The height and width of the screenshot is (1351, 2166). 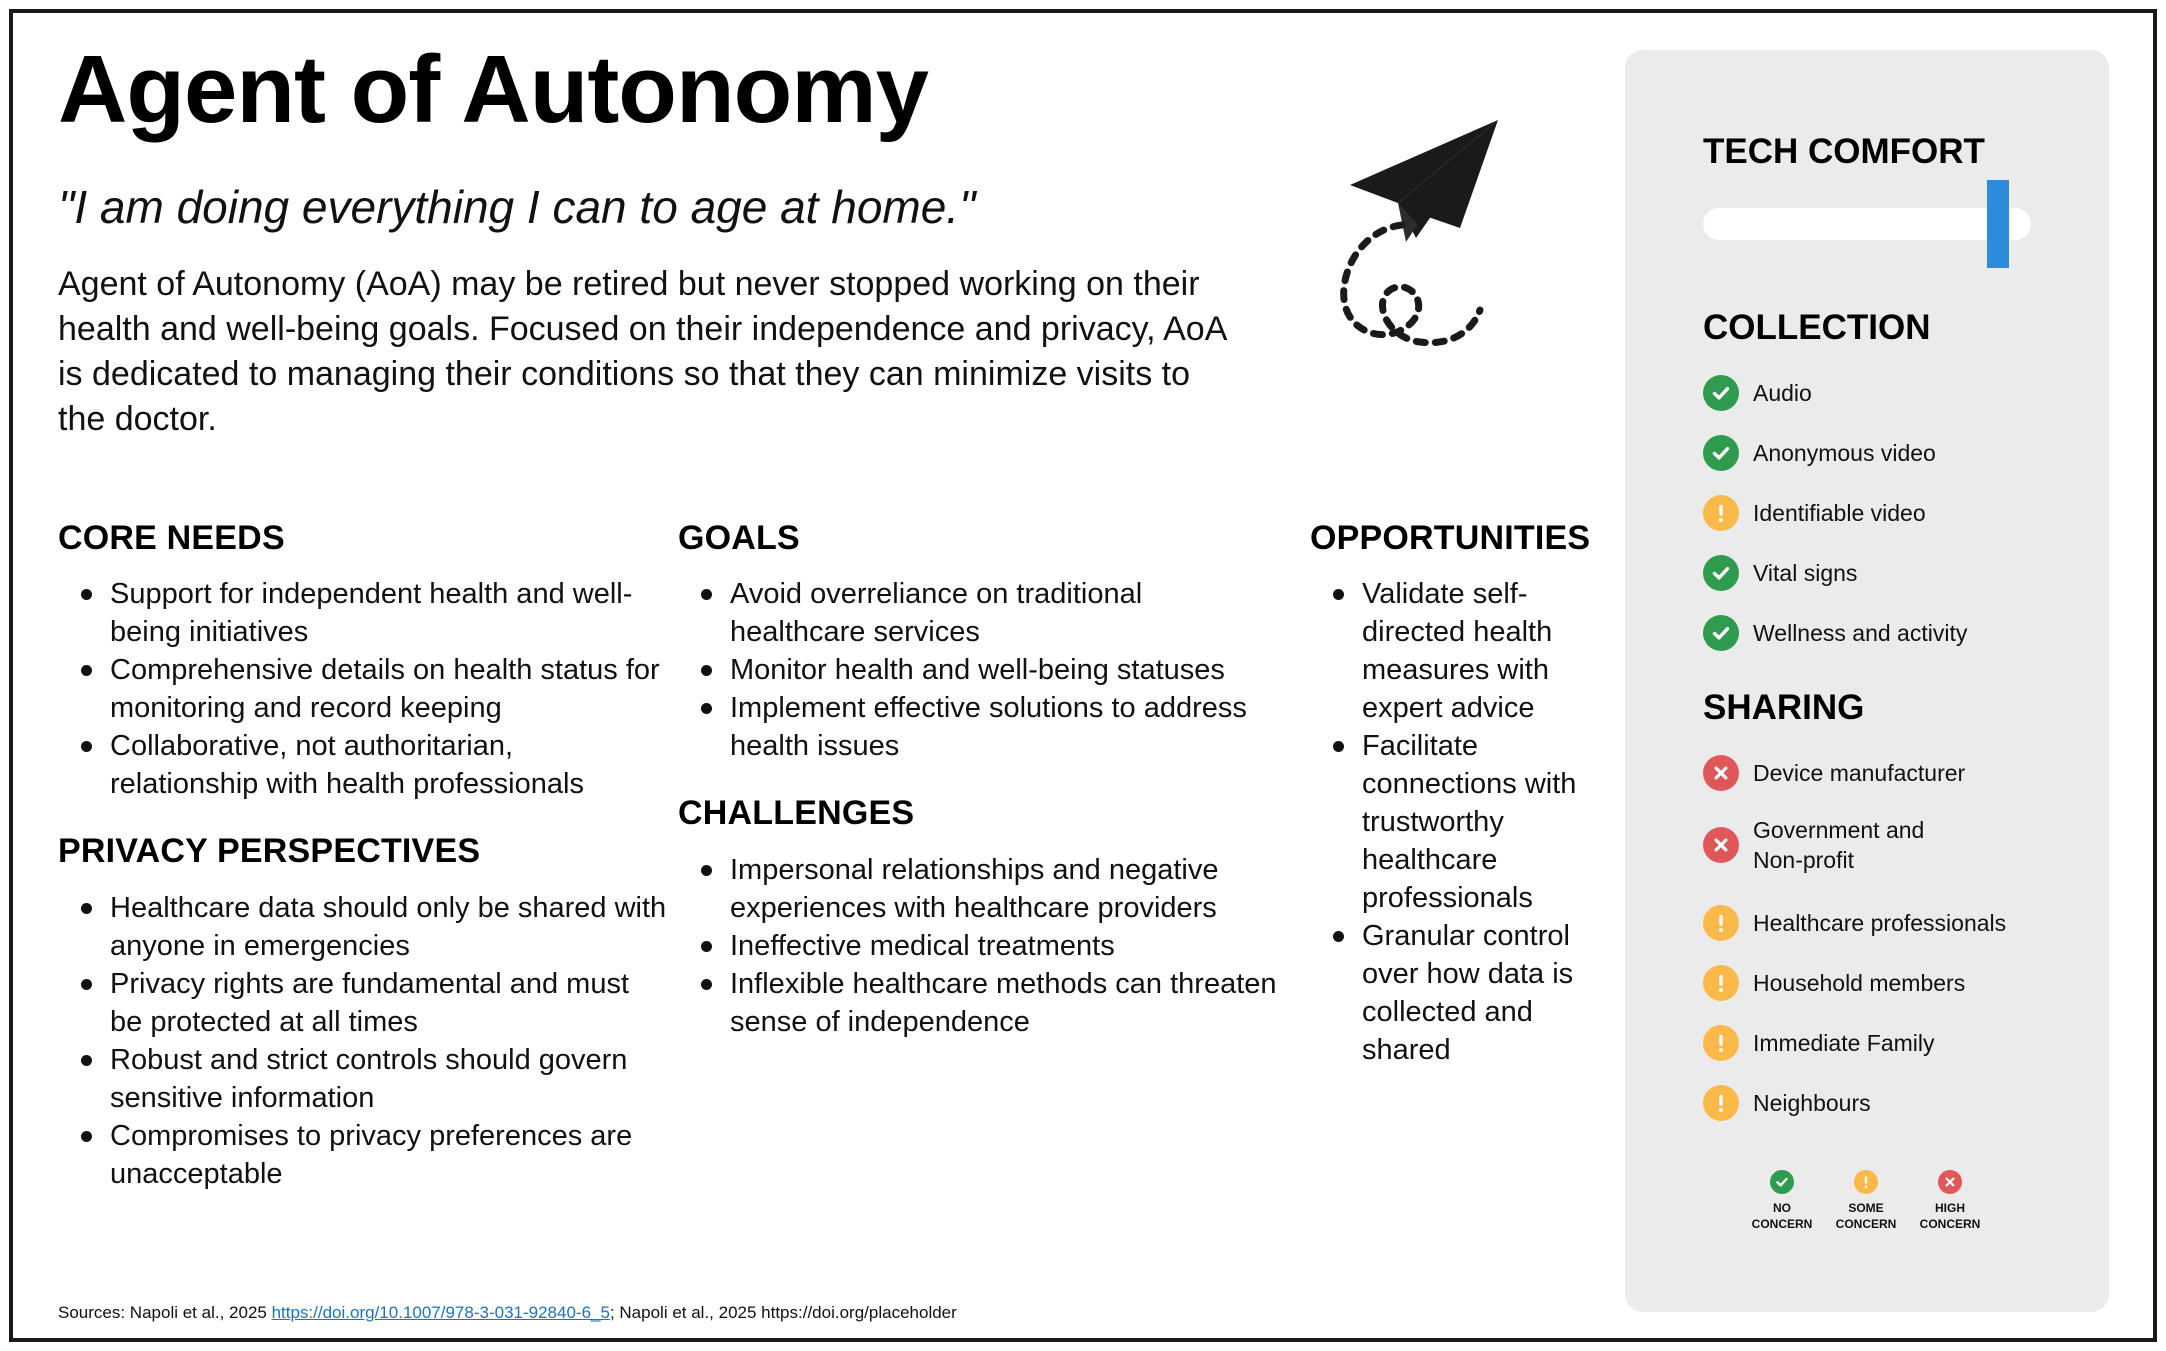 What do you see at coordinates (1805, 573) in the screenshot?
I see `collection-label: Vital signs` at bounding box center [1805, 573].